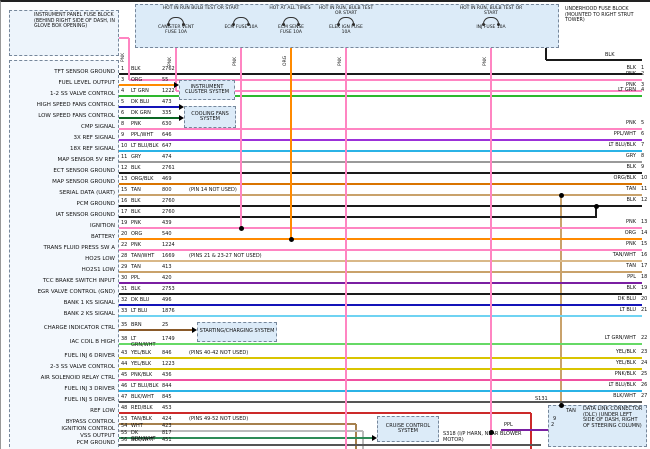 Image resolution: width=650 pixels, height=449 pixels. Describe the element at coordinates (123, 69) in the screenshot. I see `pin-number: 1` at that location.